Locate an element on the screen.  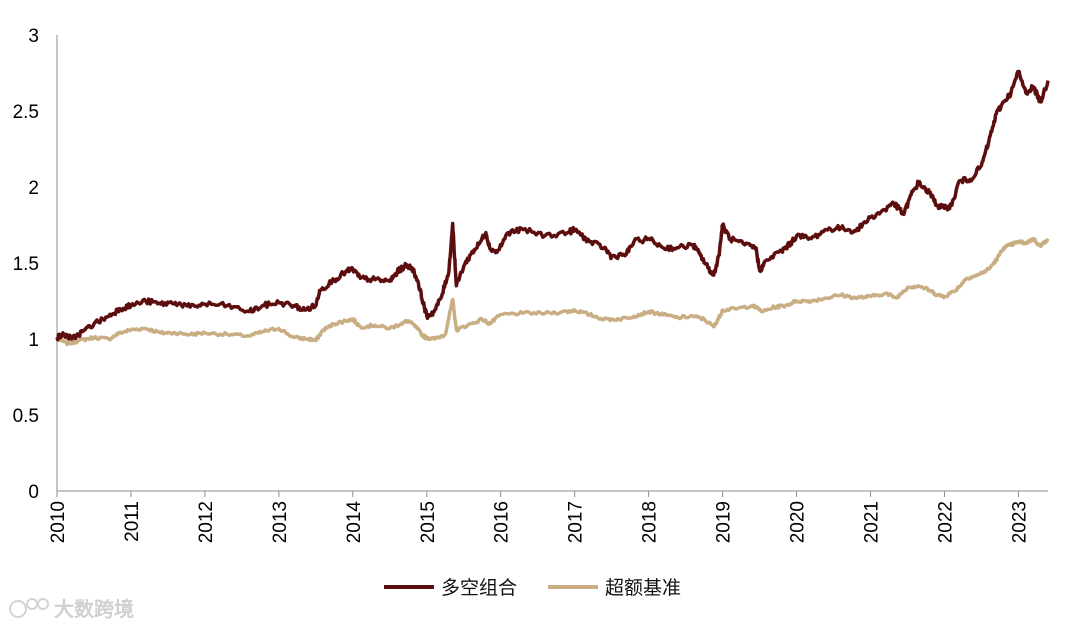
x-tick-label: 2017 is located at coordinates (576, 522).